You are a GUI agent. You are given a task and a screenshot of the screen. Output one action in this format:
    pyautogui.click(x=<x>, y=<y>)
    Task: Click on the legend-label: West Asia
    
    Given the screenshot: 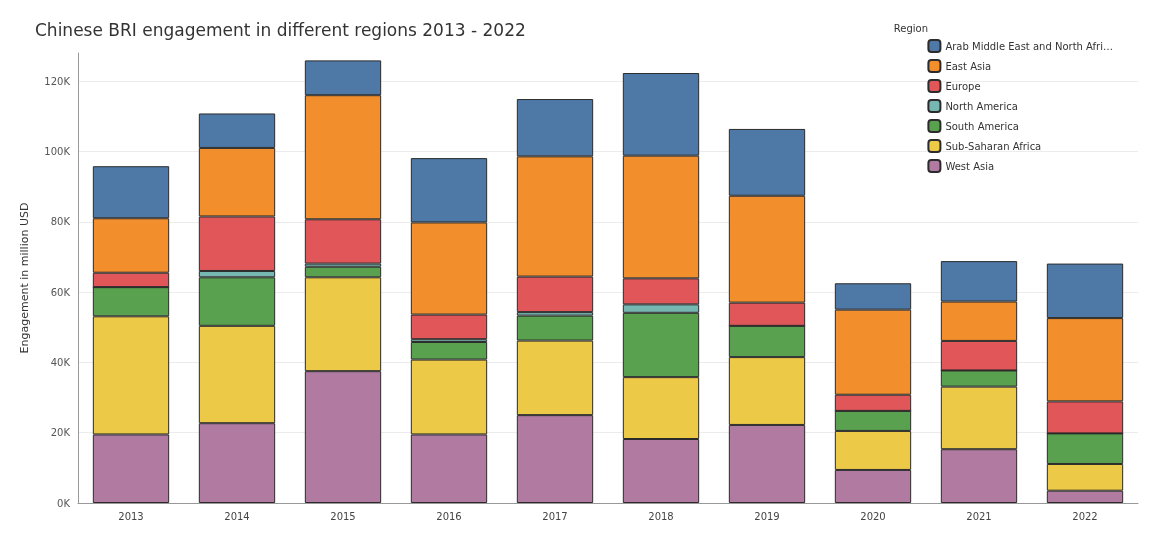 What is the action you would take?
    pyautogui.click(x=970, y=166)
    